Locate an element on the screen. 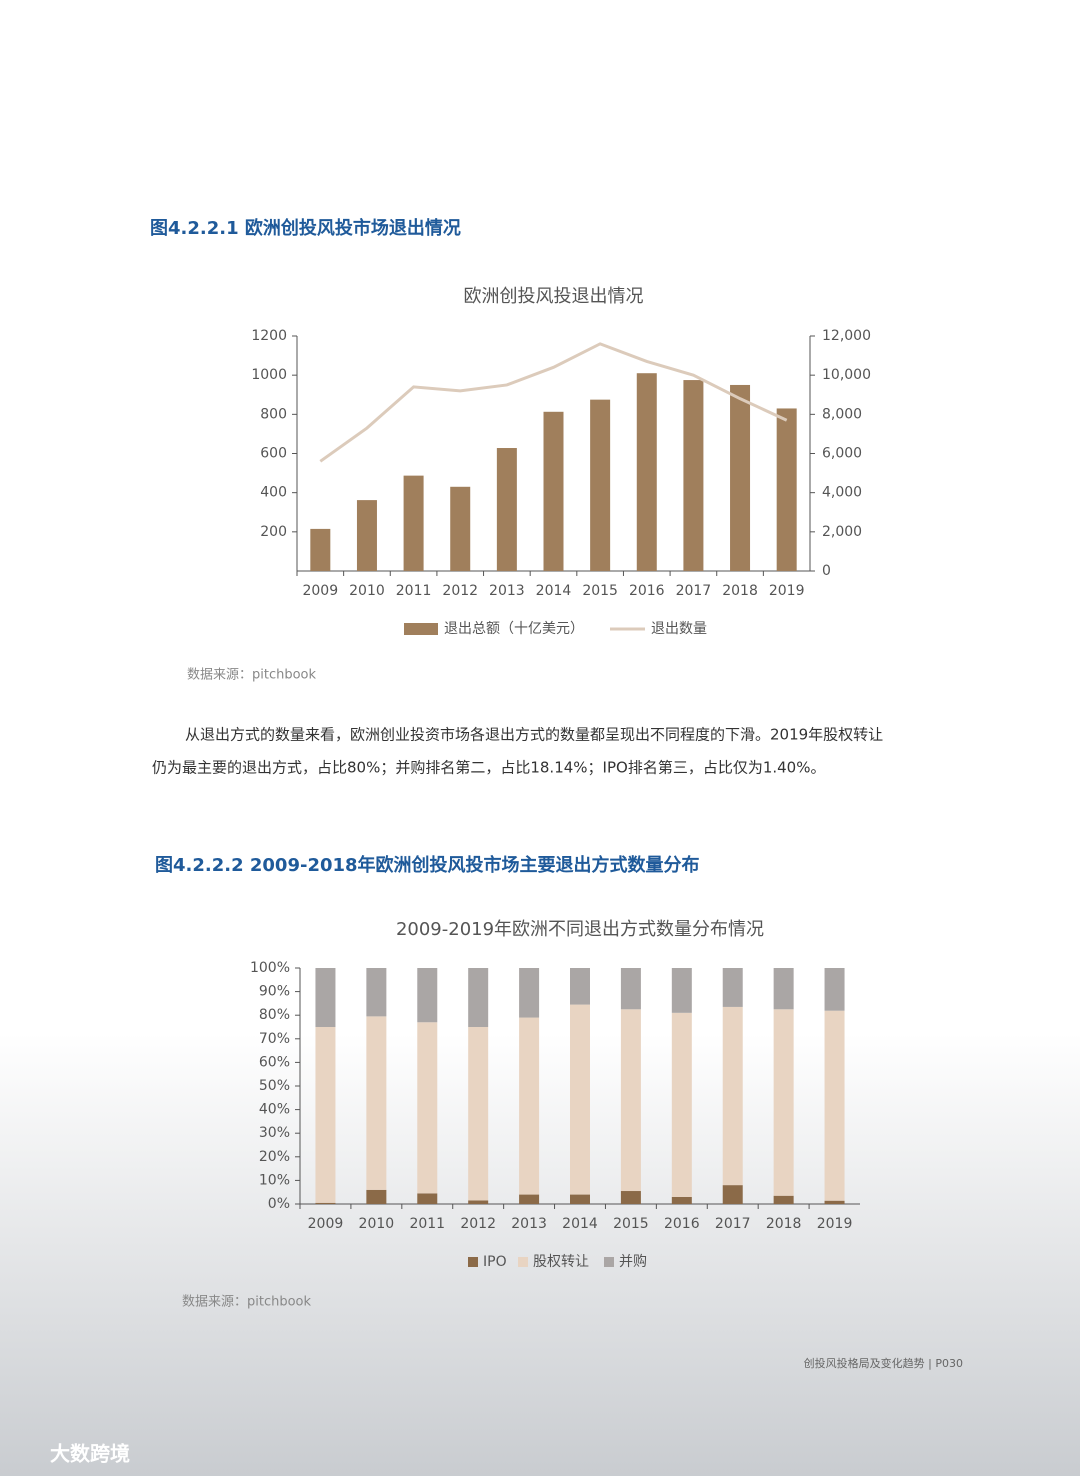  y-tick-label: 0% is located at coordinates (279, 1204).